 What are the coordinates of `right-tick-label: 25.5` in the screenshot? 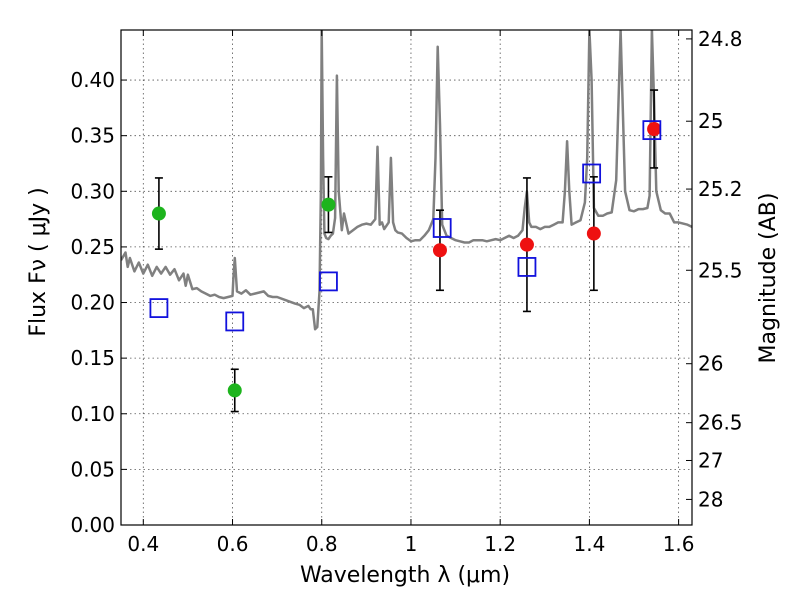 It's located at (720, 270).